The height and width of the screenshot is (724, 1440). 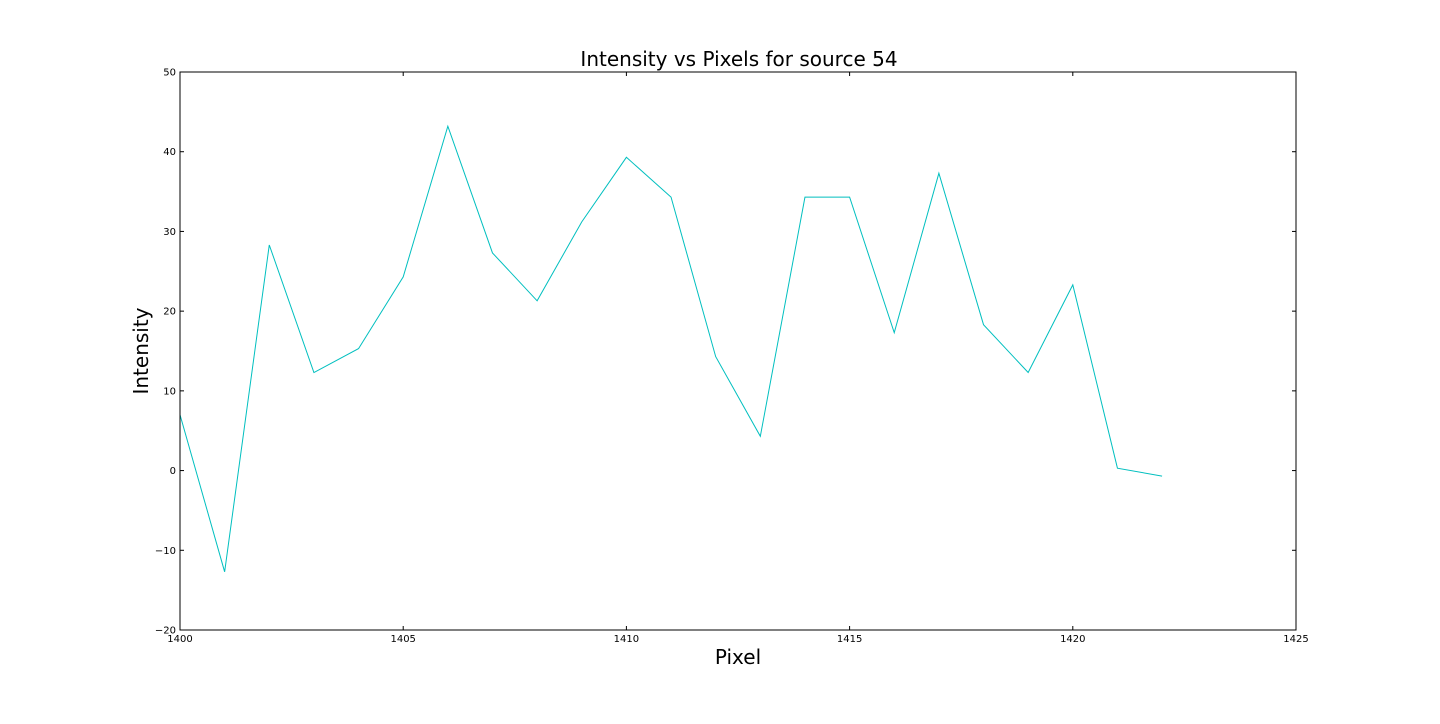 What do you see at coordinates (173, 471) in the screenshot?
I see `y-tick-label: 0` at bounding box center [173, 471].